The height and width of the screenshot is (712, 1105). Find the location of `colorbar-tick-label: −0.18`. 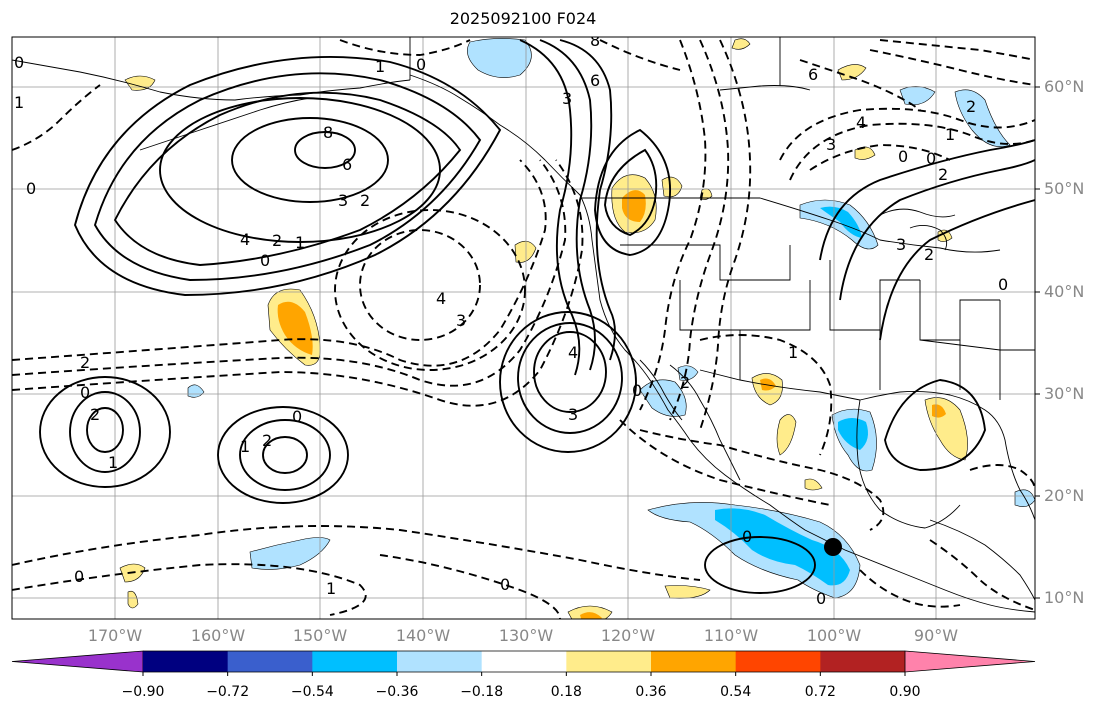

colorbar-tick-label: −0.18 is located at coordinates (482, 692).